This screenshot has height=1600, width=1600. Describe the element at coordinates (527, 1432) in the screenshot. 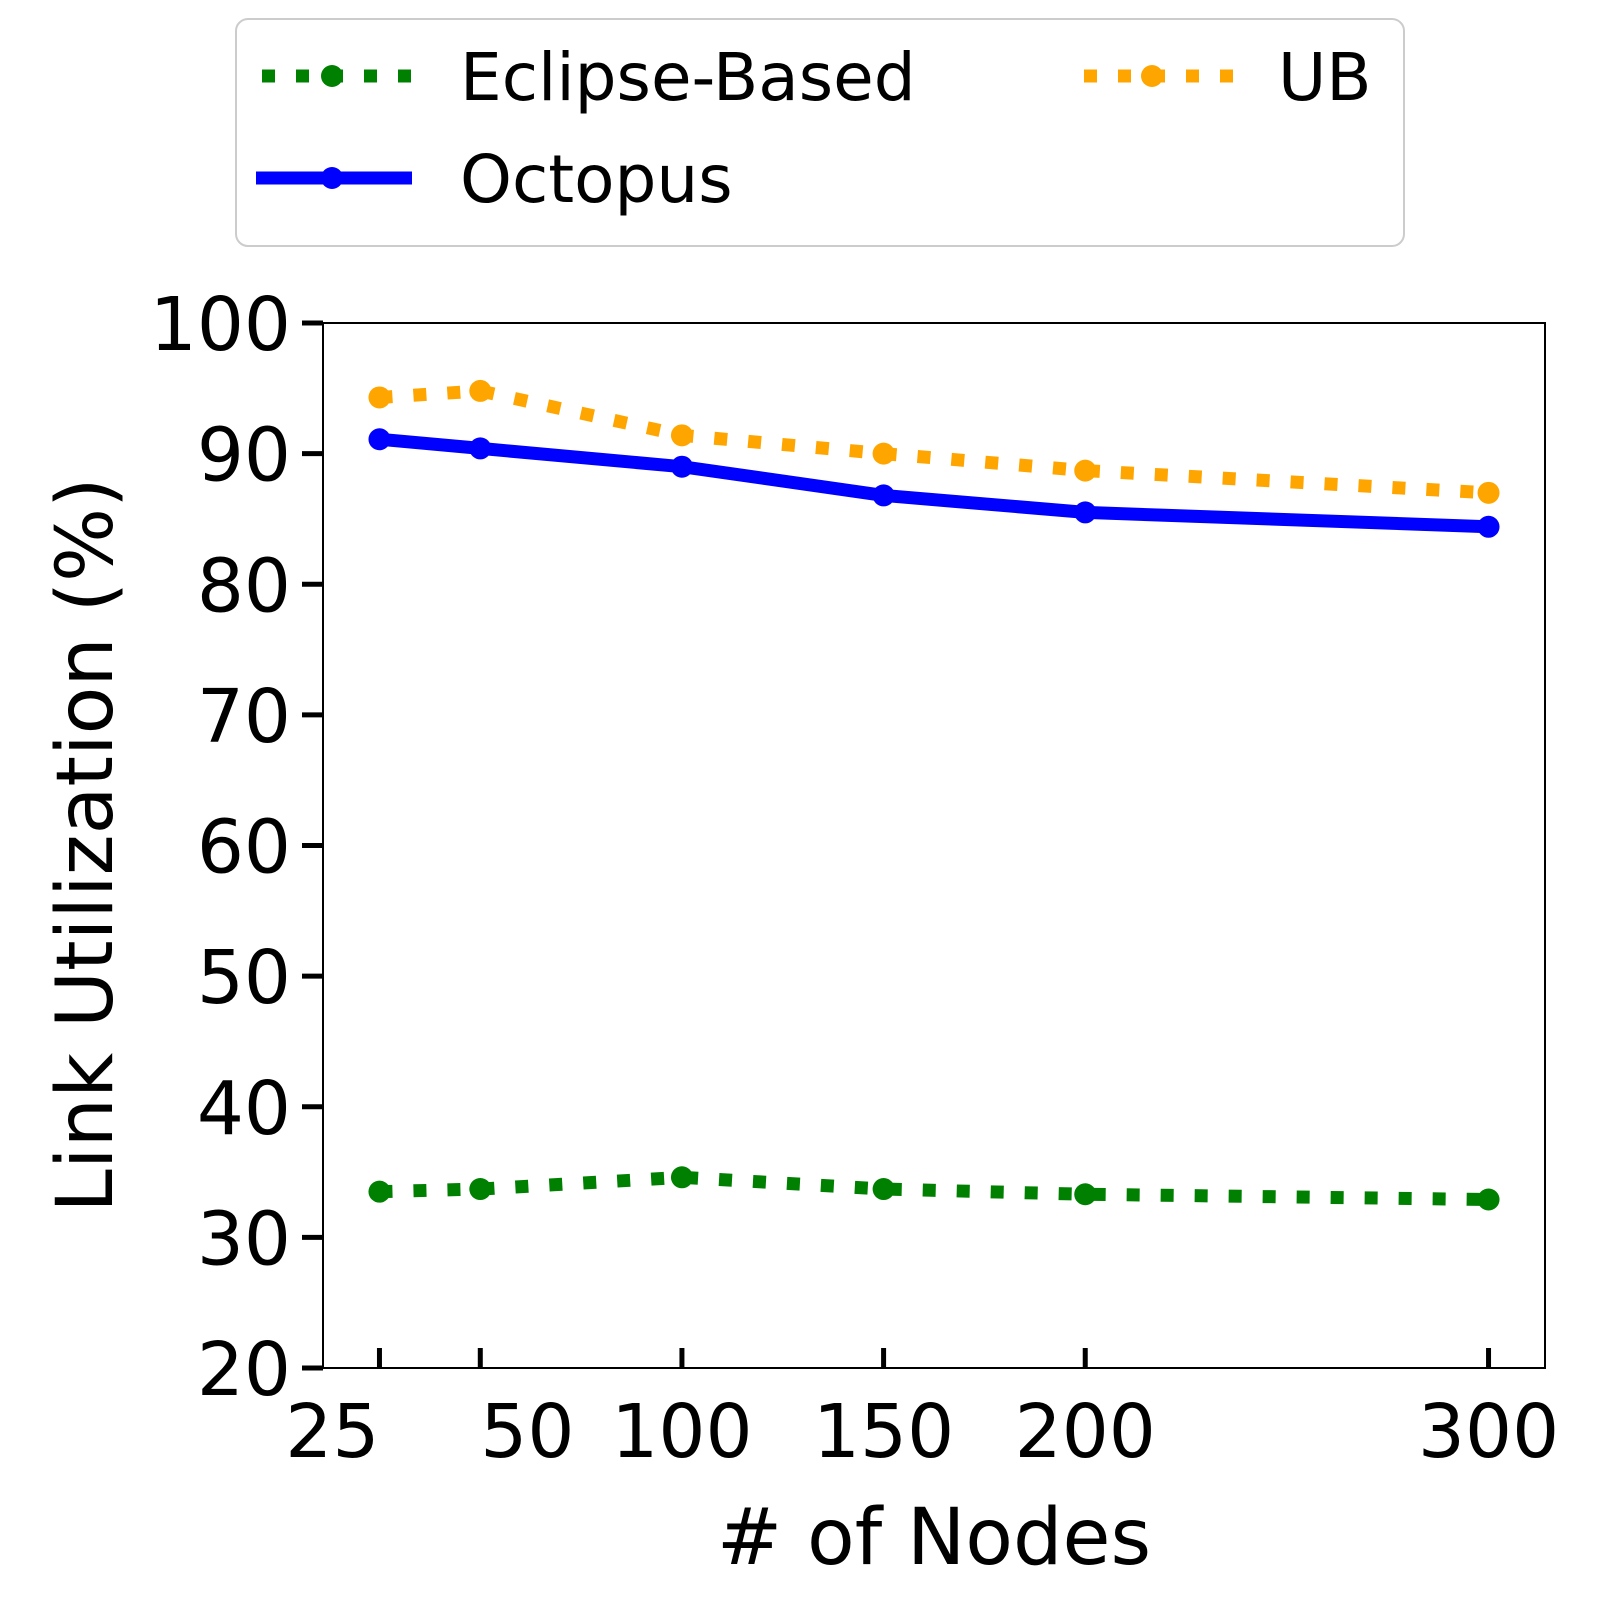

I see `x-tick-label: 50` at that location.